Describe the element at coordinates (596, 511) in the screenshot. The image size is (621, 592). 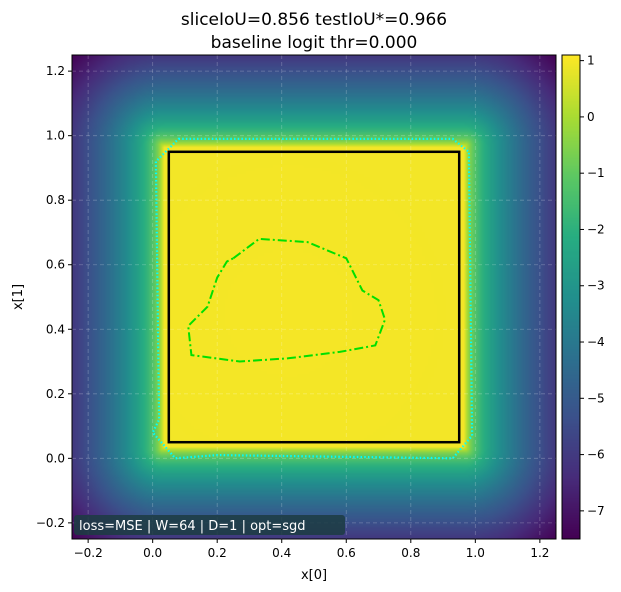
I see `colorbar-tick-label-8: −7` at that location.